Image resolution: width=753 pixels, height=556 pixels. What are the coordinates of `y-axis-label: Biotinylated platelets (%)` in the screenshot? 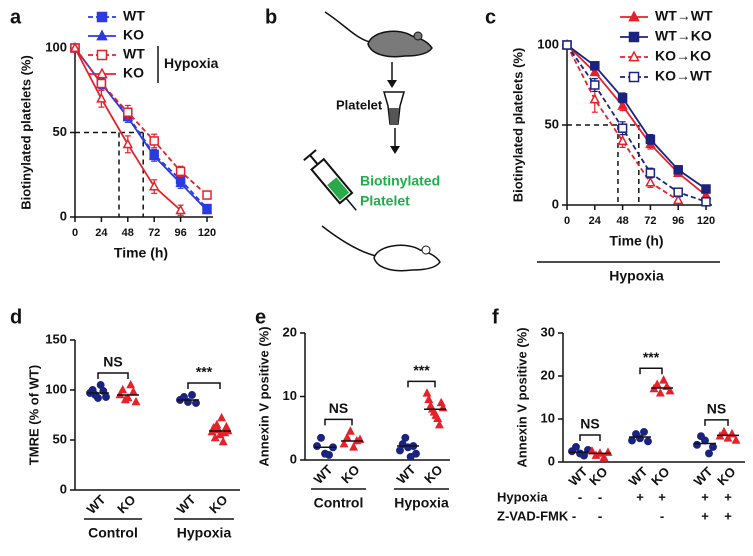 It's located at (517, 125).